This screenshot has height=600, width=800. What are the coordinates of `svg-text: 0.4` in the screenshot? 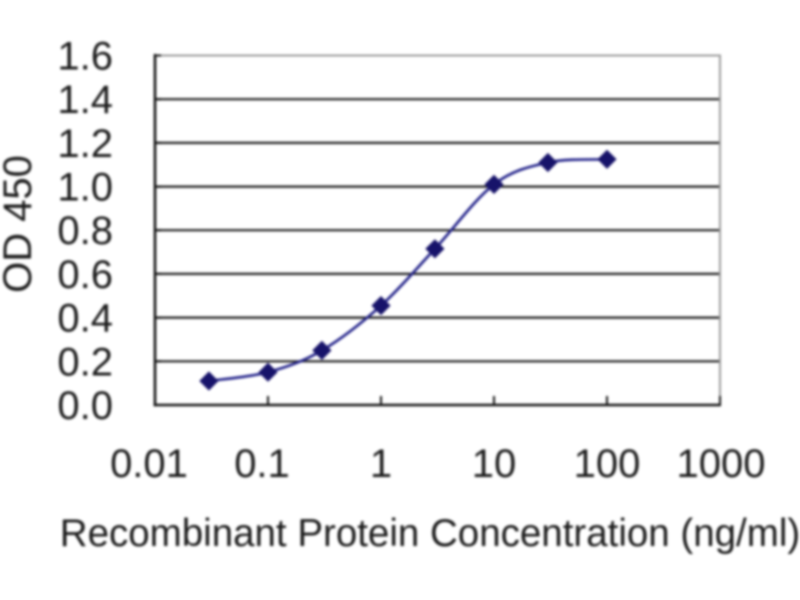 It's located at (85, 319).